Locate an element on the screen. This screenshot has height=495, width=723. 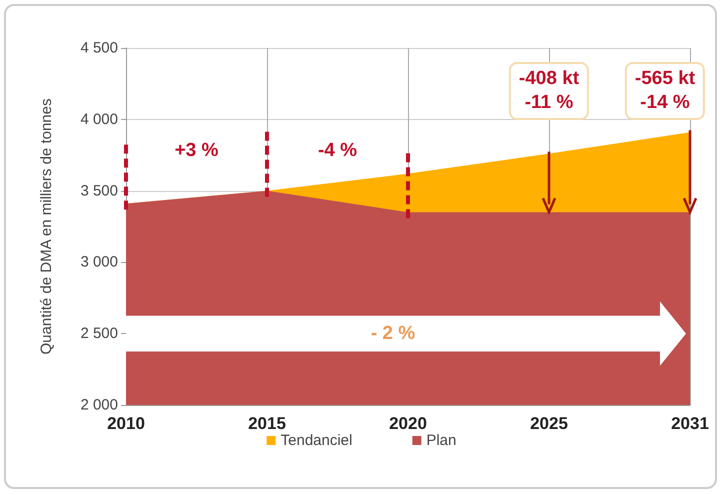
y-tick-label: 3 500 is located at coordinates (99, 191).